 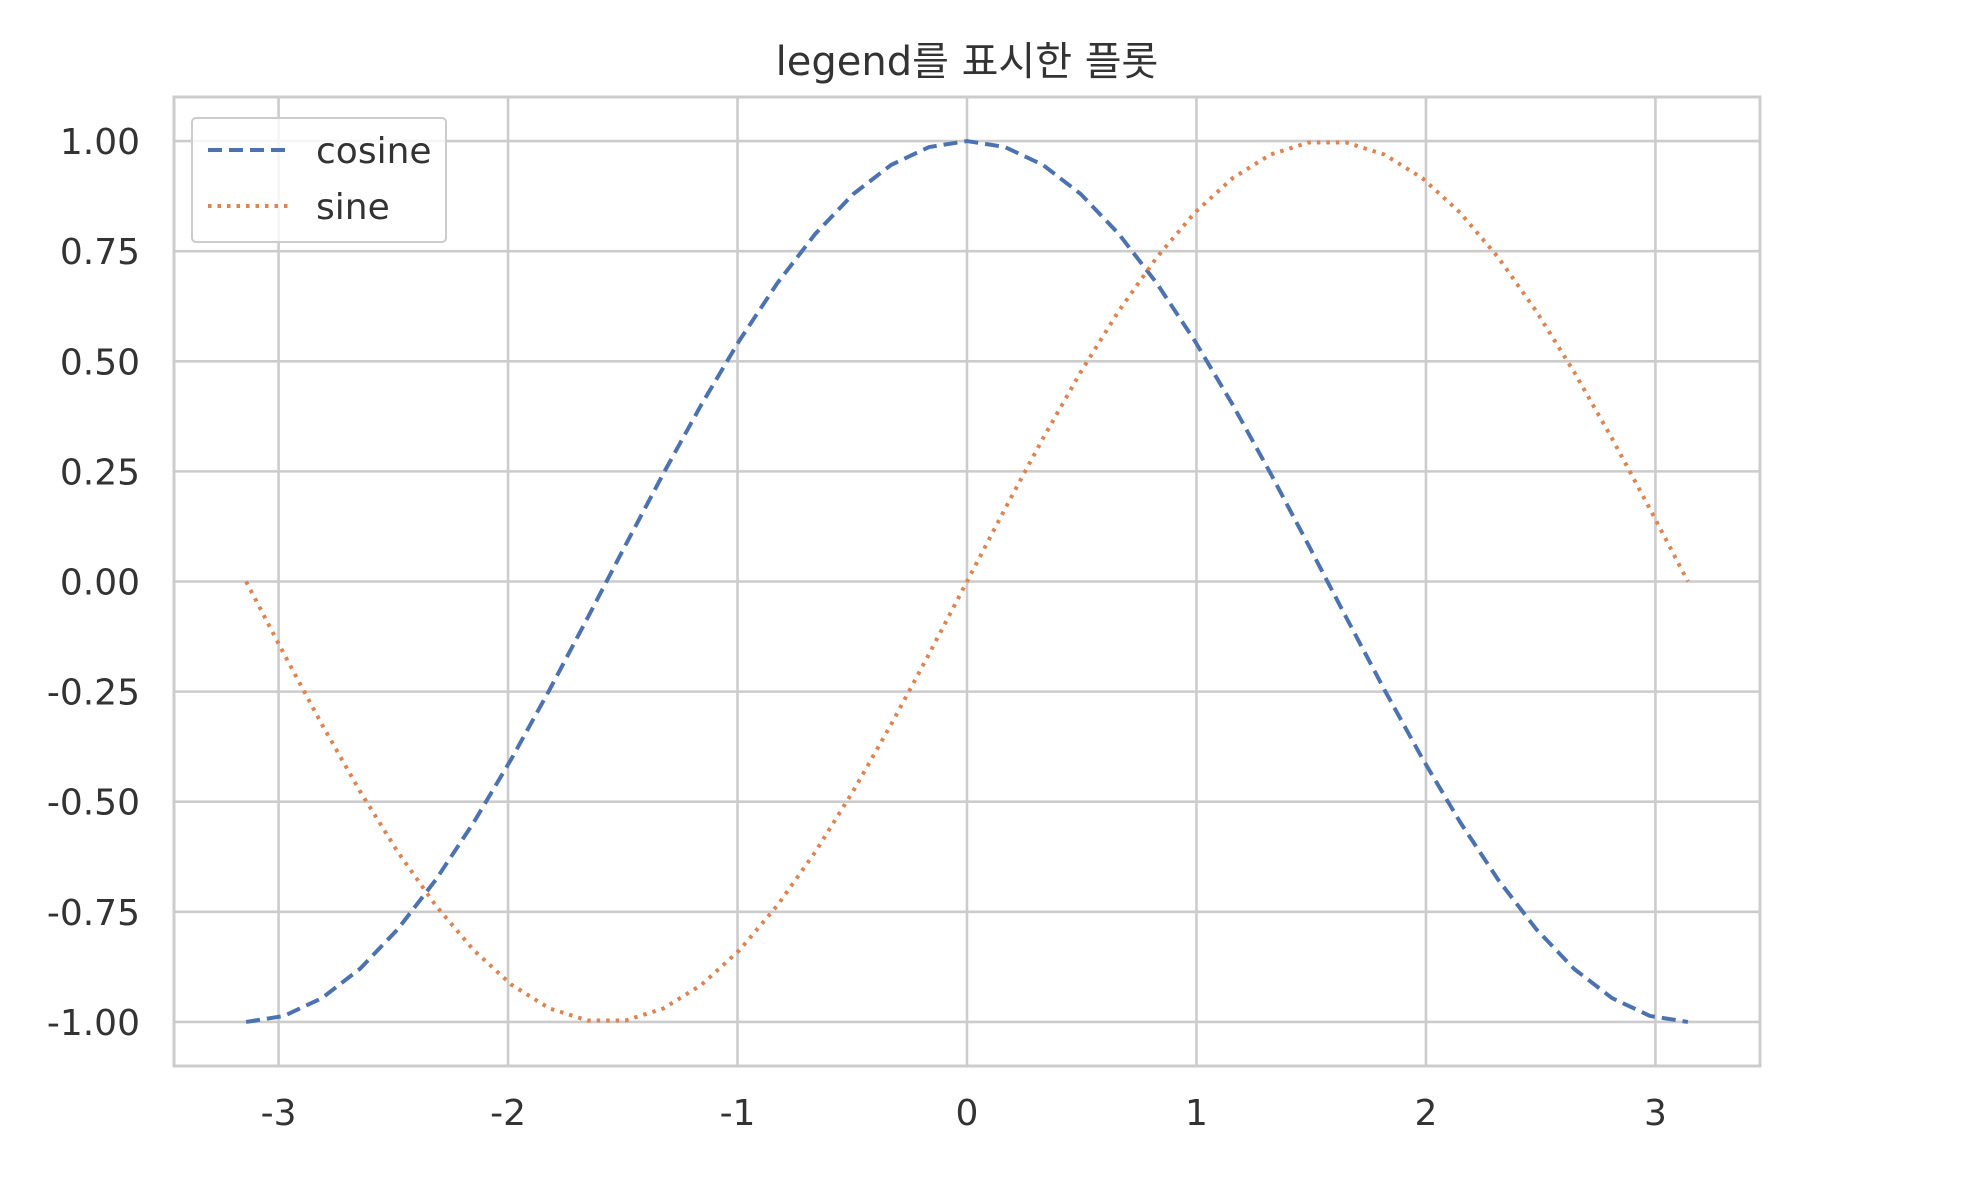 What do you see at coordinates (100, 472) in the screenshot?
I see `y-tick-label: 0.25` at bounding box center [100, 472].